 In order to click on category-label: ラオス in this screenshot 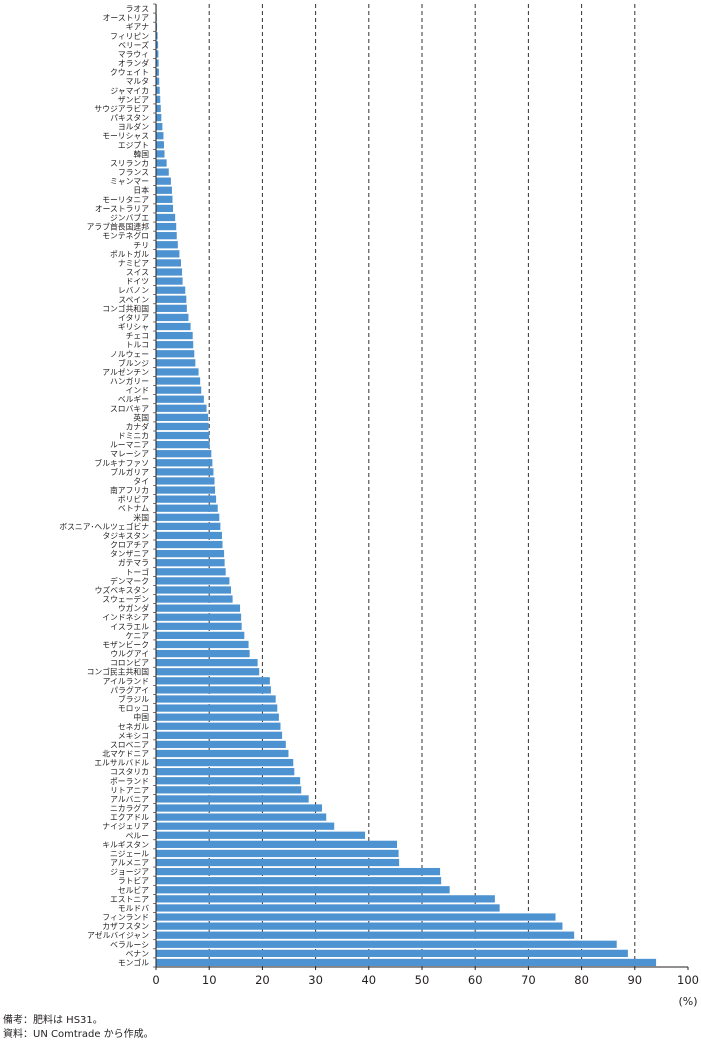, I will do `click(137, 9)`.